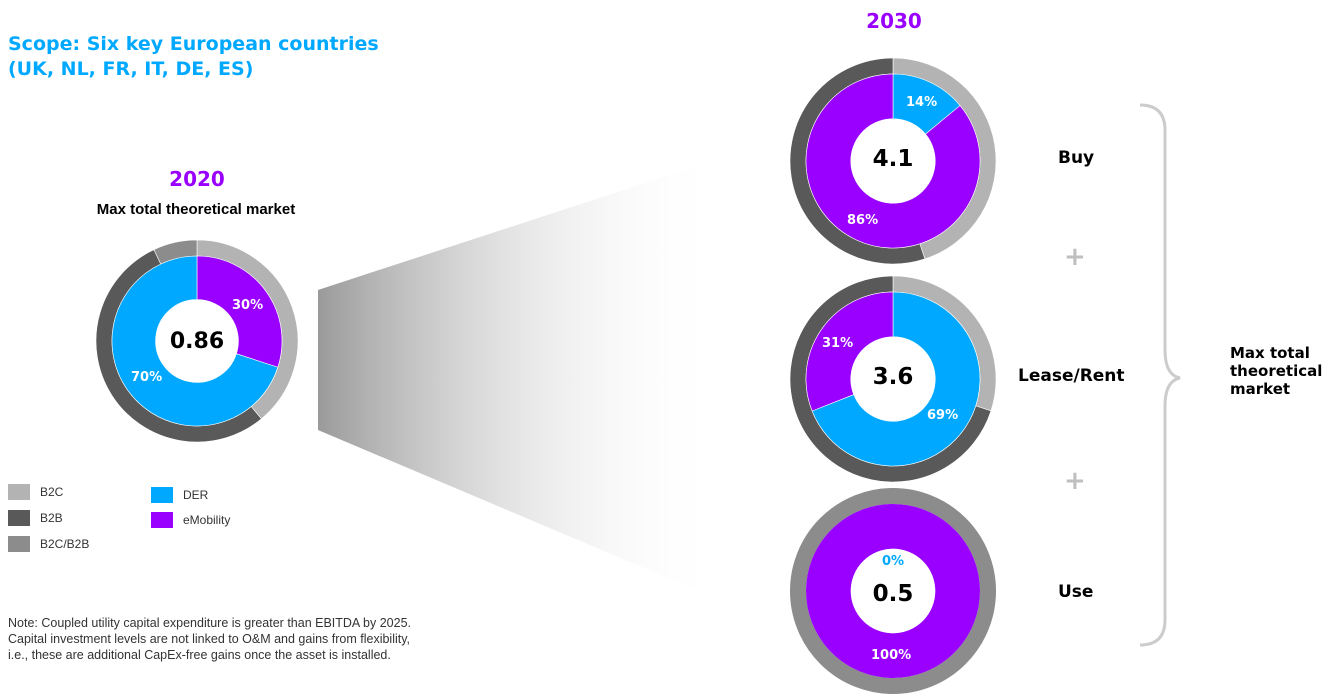  What do you see at coordinates (196, 495) in the screenshot?
I see `legend-label-der: DER` at bounding box center [196, 495].